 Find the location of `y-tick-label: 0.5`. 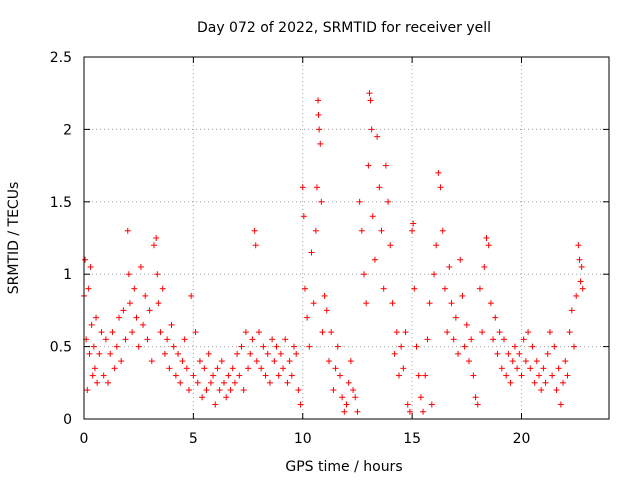

y-tick-label: 0.5 is located at coordinates (61, 348).